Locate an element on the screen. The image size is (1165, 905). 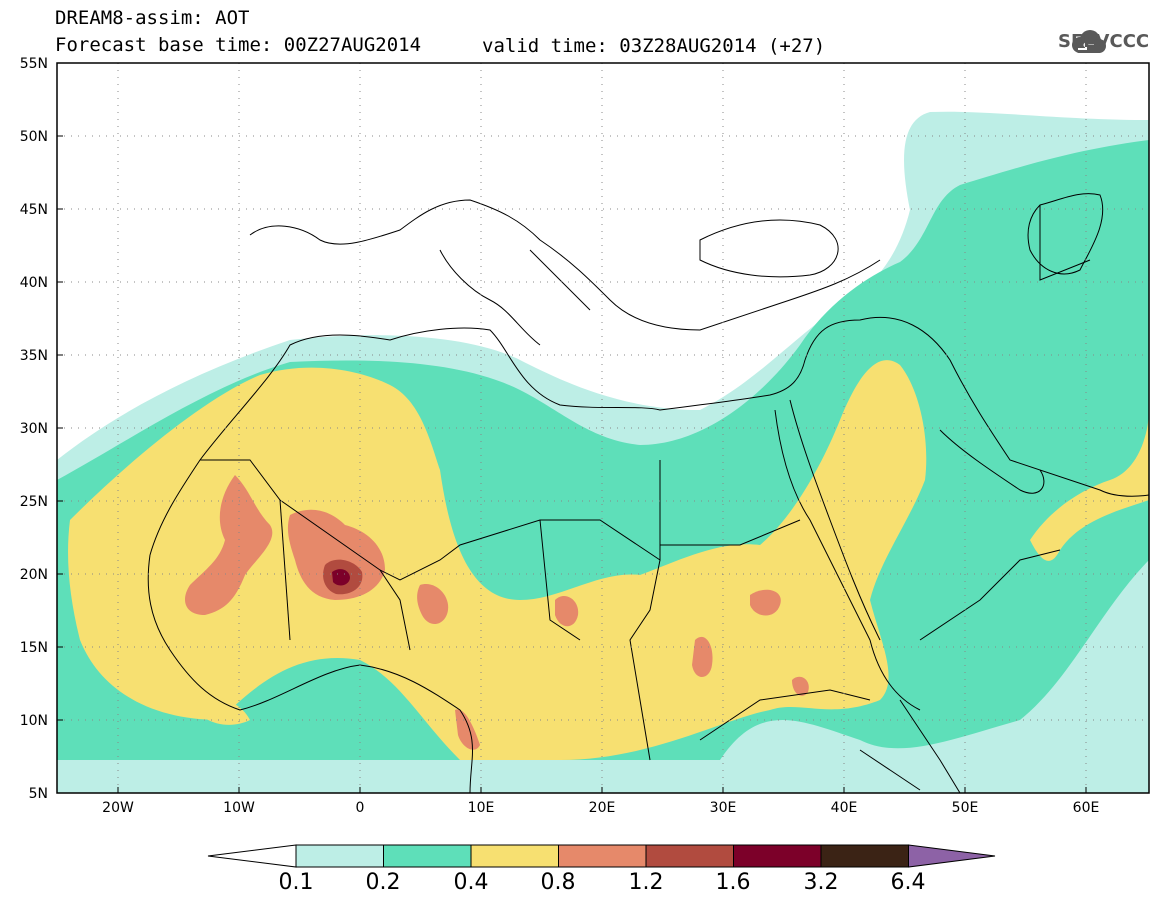
aot-contour-1.6 is located at coordinates (341, 577).